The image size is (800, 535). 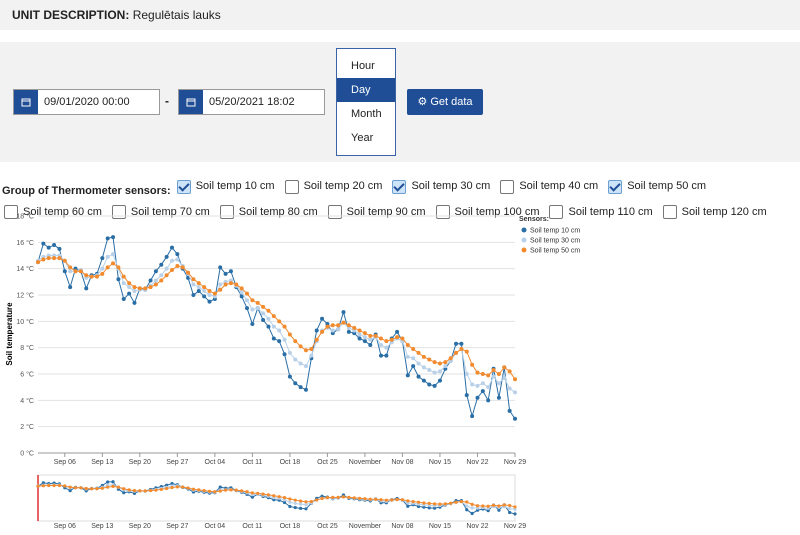 What do you see at coordinates (65, 462) in the screenshot?
I see `x-tick-label: Sep 06` at bounding box center [65, 462].